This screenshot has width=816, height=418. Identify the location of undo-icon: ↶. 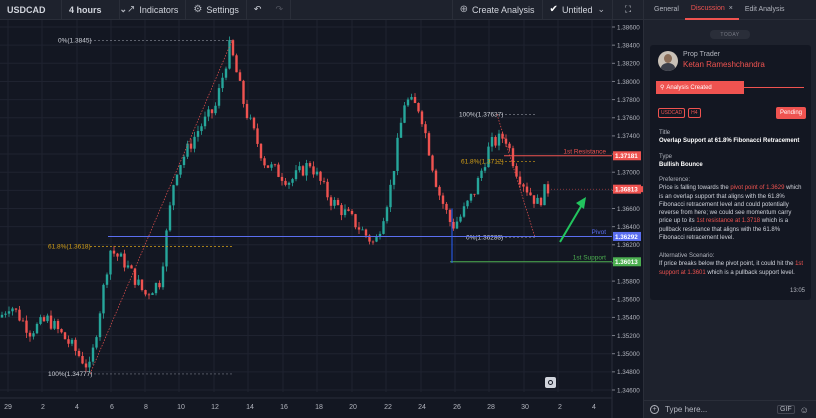
(257, 9).